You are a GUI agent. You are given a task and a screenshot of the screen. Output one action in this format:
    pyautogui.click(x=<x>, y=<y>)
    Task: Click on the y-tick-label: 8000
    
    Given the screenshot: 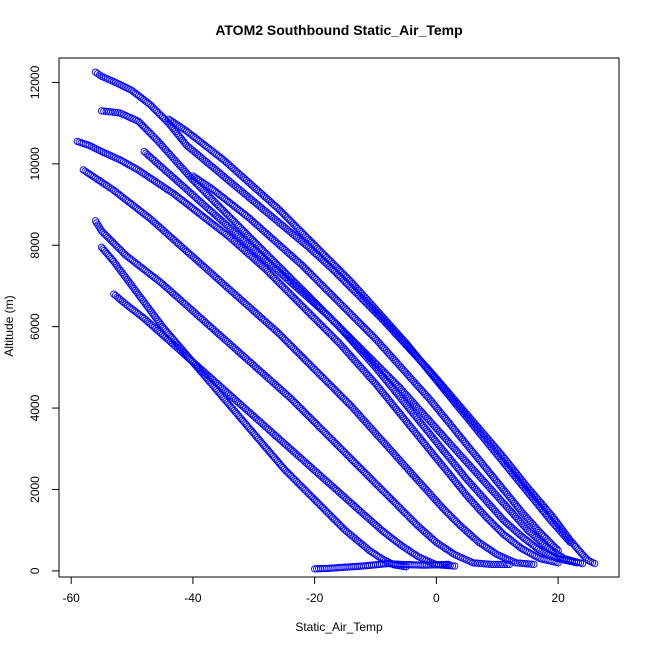 What is the action you would take?
    pyautogui.click(x=35, y=245)
    